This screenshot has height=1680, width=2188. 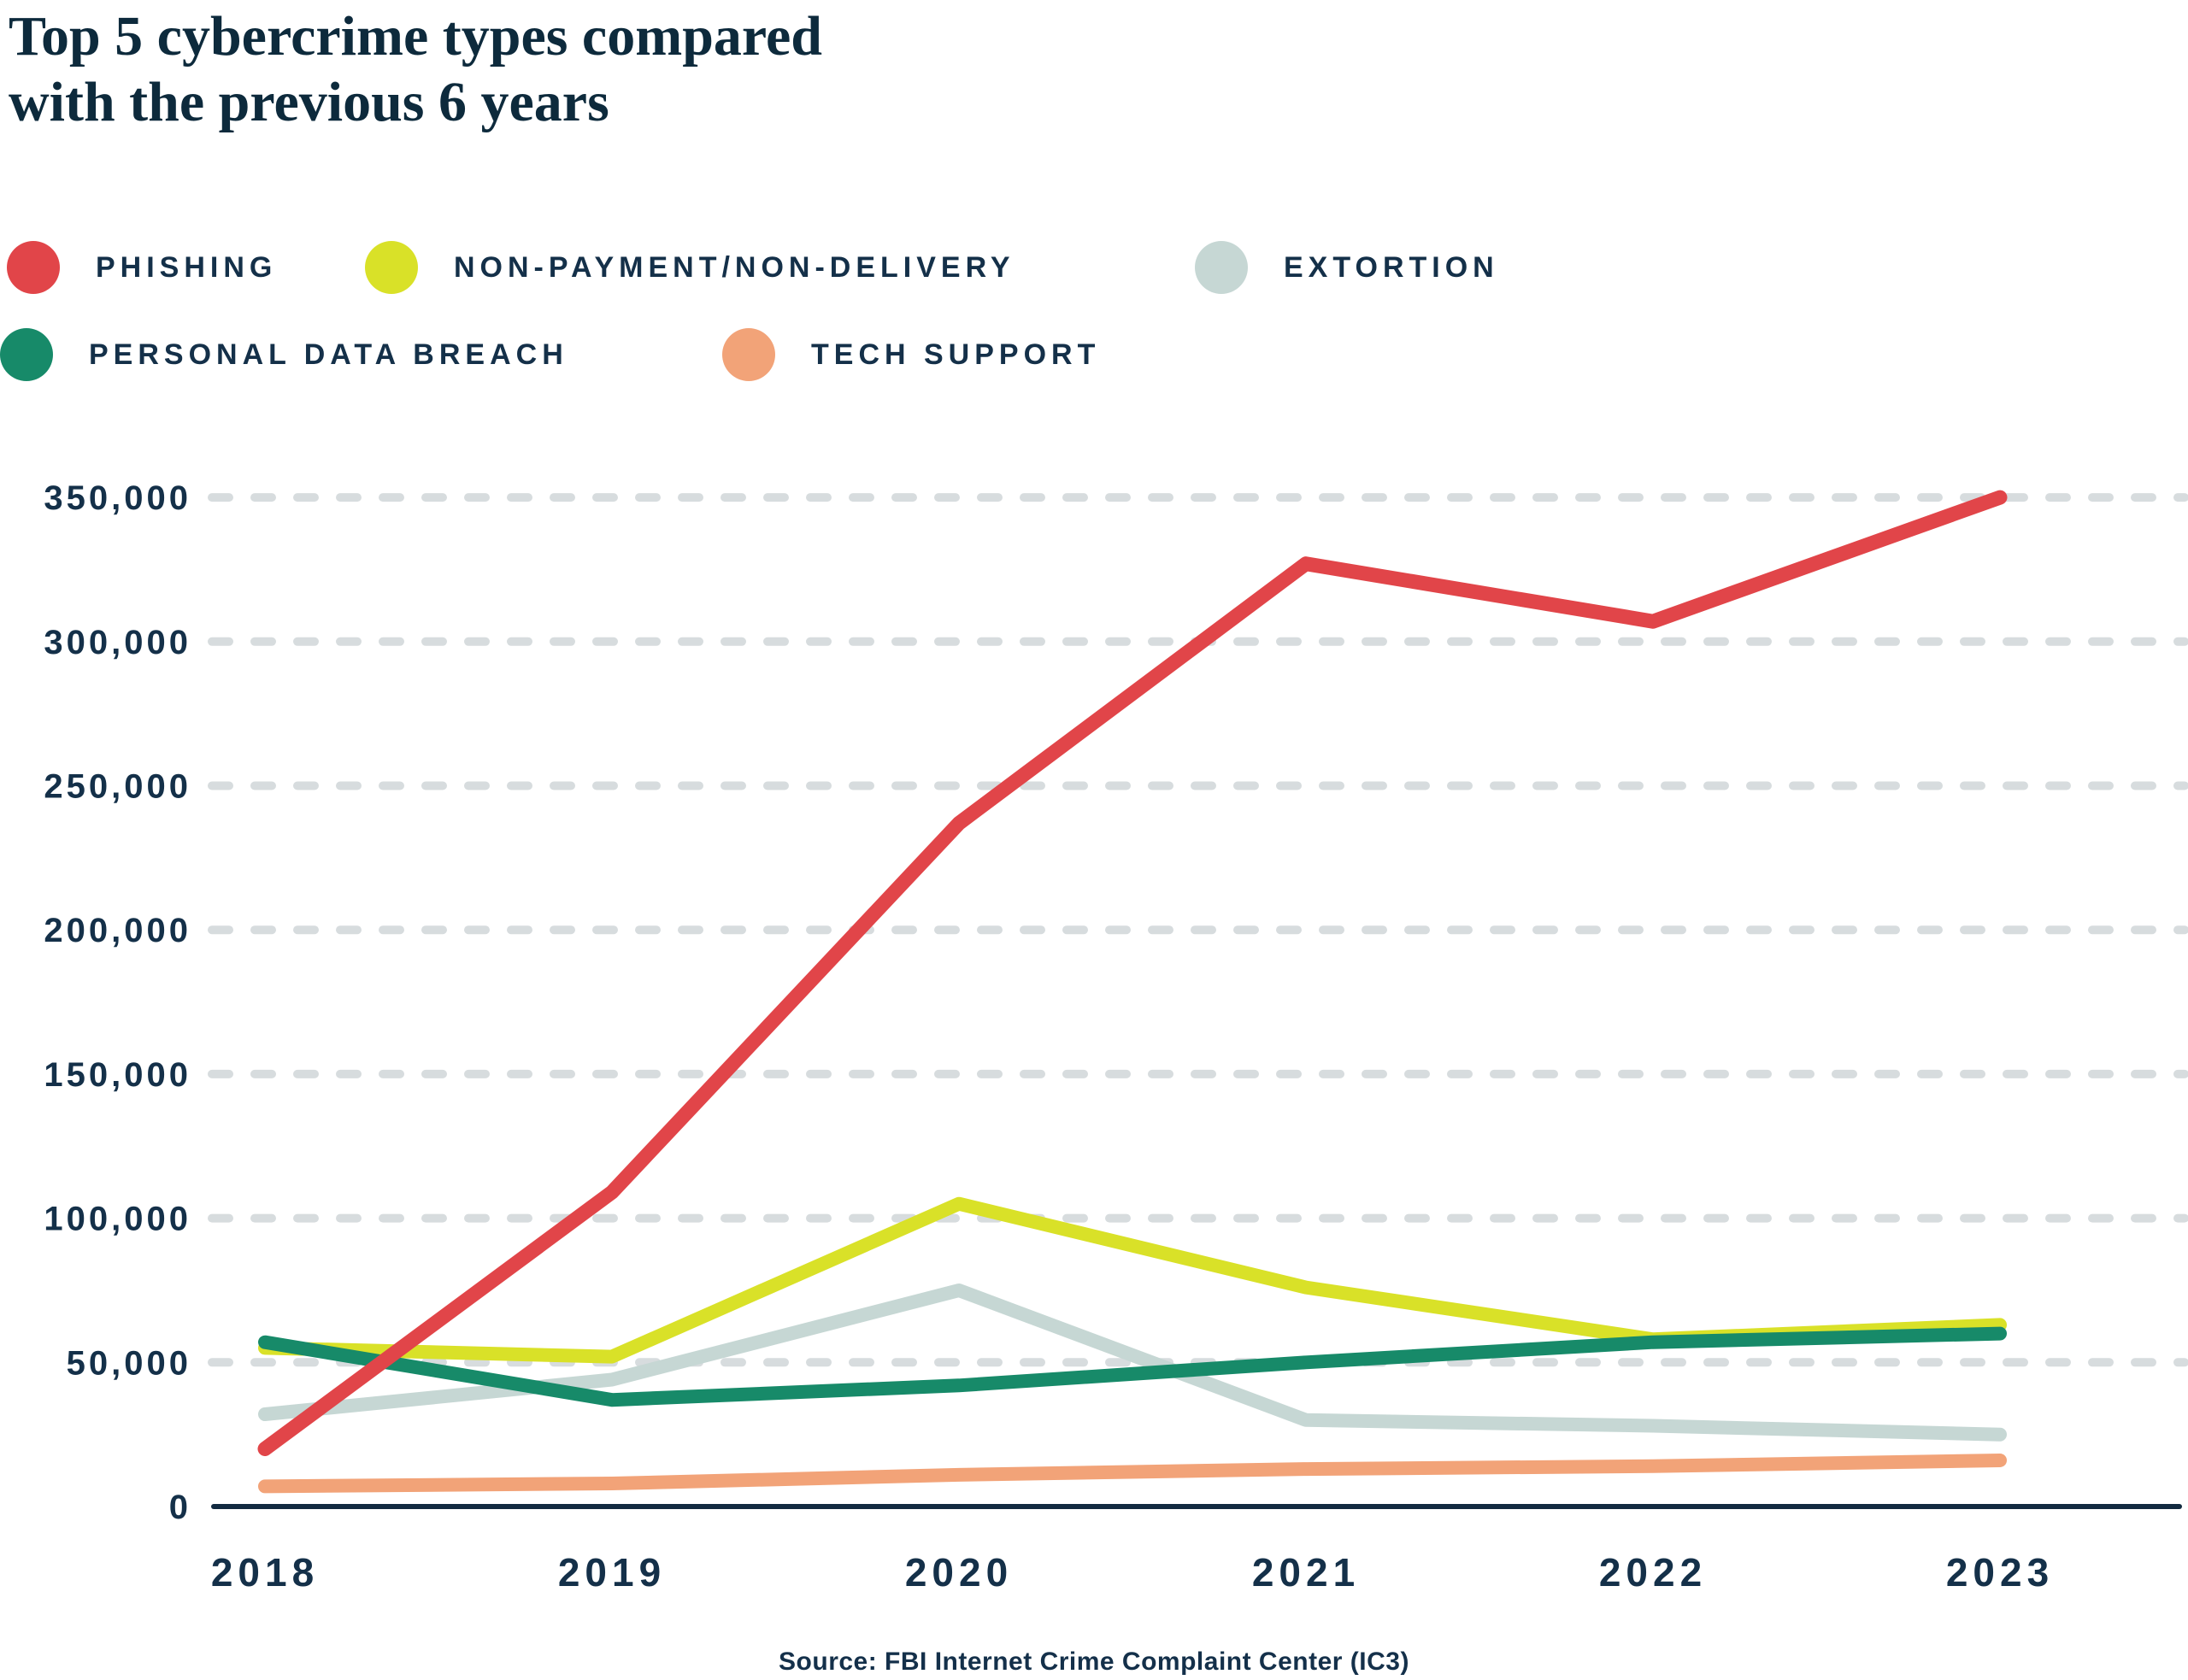 I want to click on y-axis-tick-label: 50,000, so click(x=129, y=1363).